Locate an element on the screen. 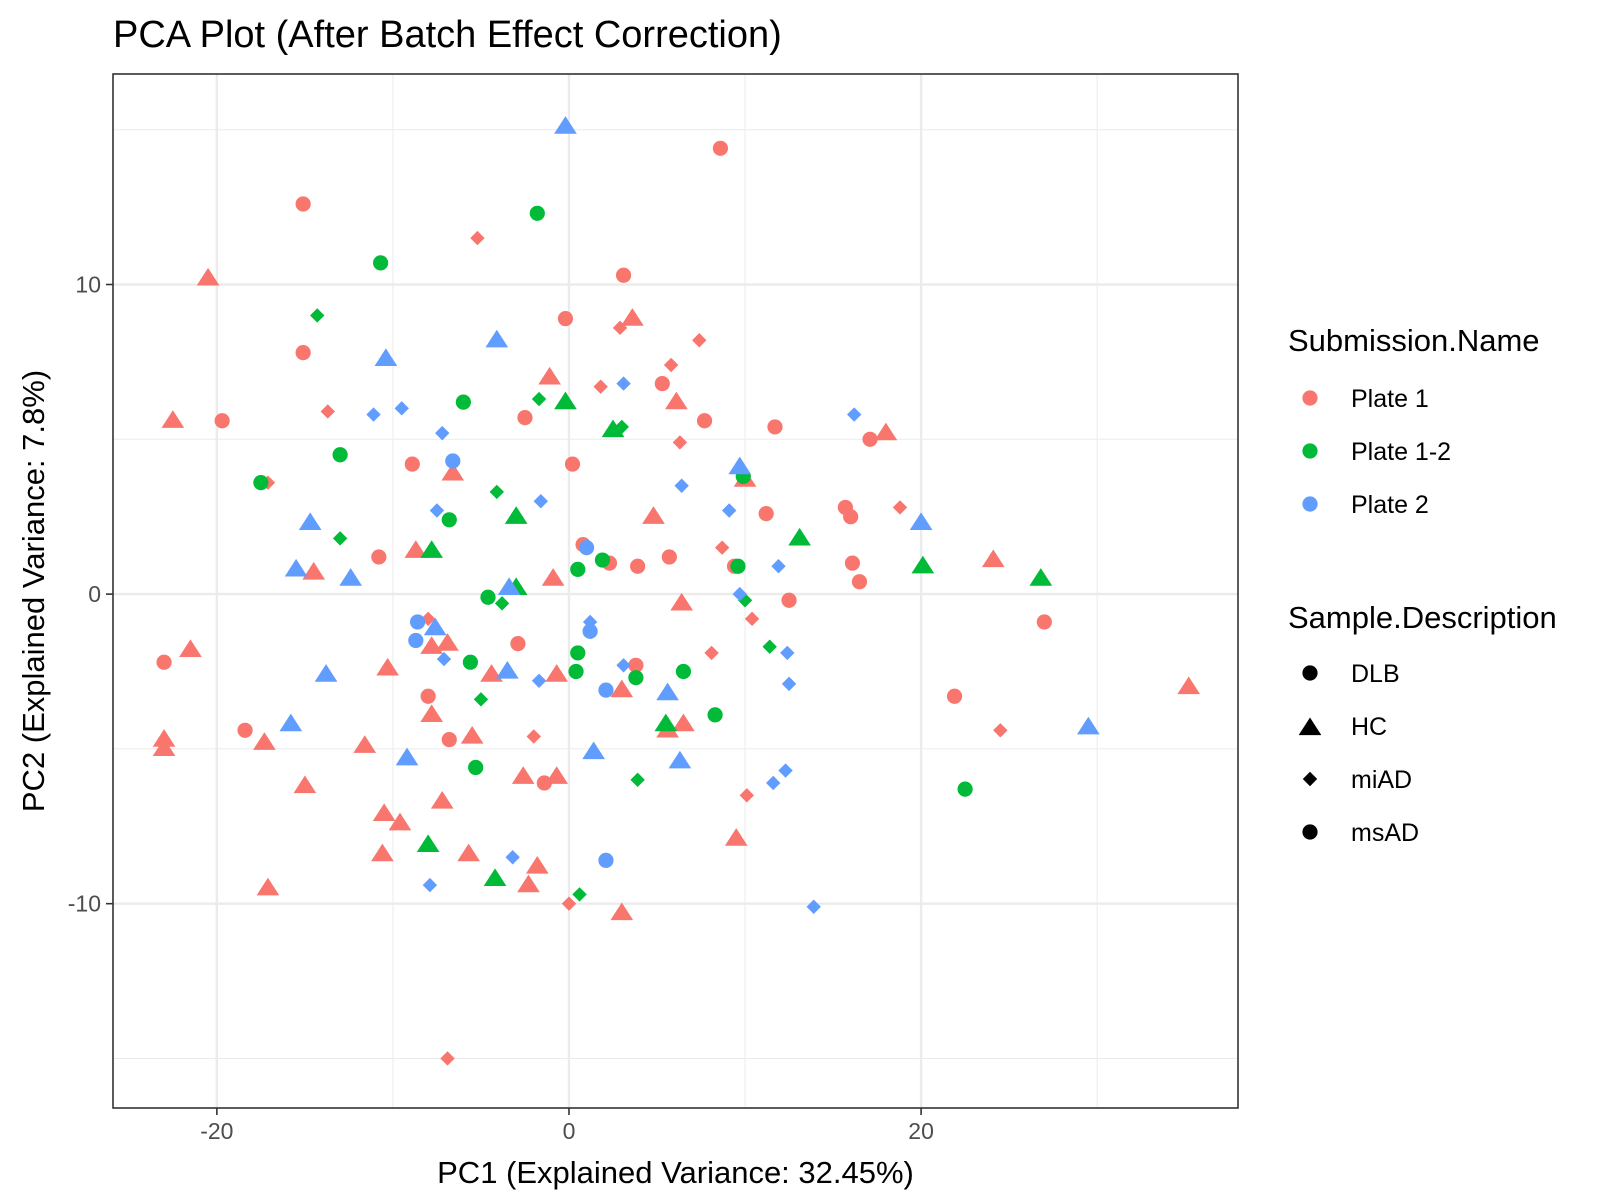 This screenshot has width=1600, height=1200. legend-shape-key is located at coordinates (1310, 832).